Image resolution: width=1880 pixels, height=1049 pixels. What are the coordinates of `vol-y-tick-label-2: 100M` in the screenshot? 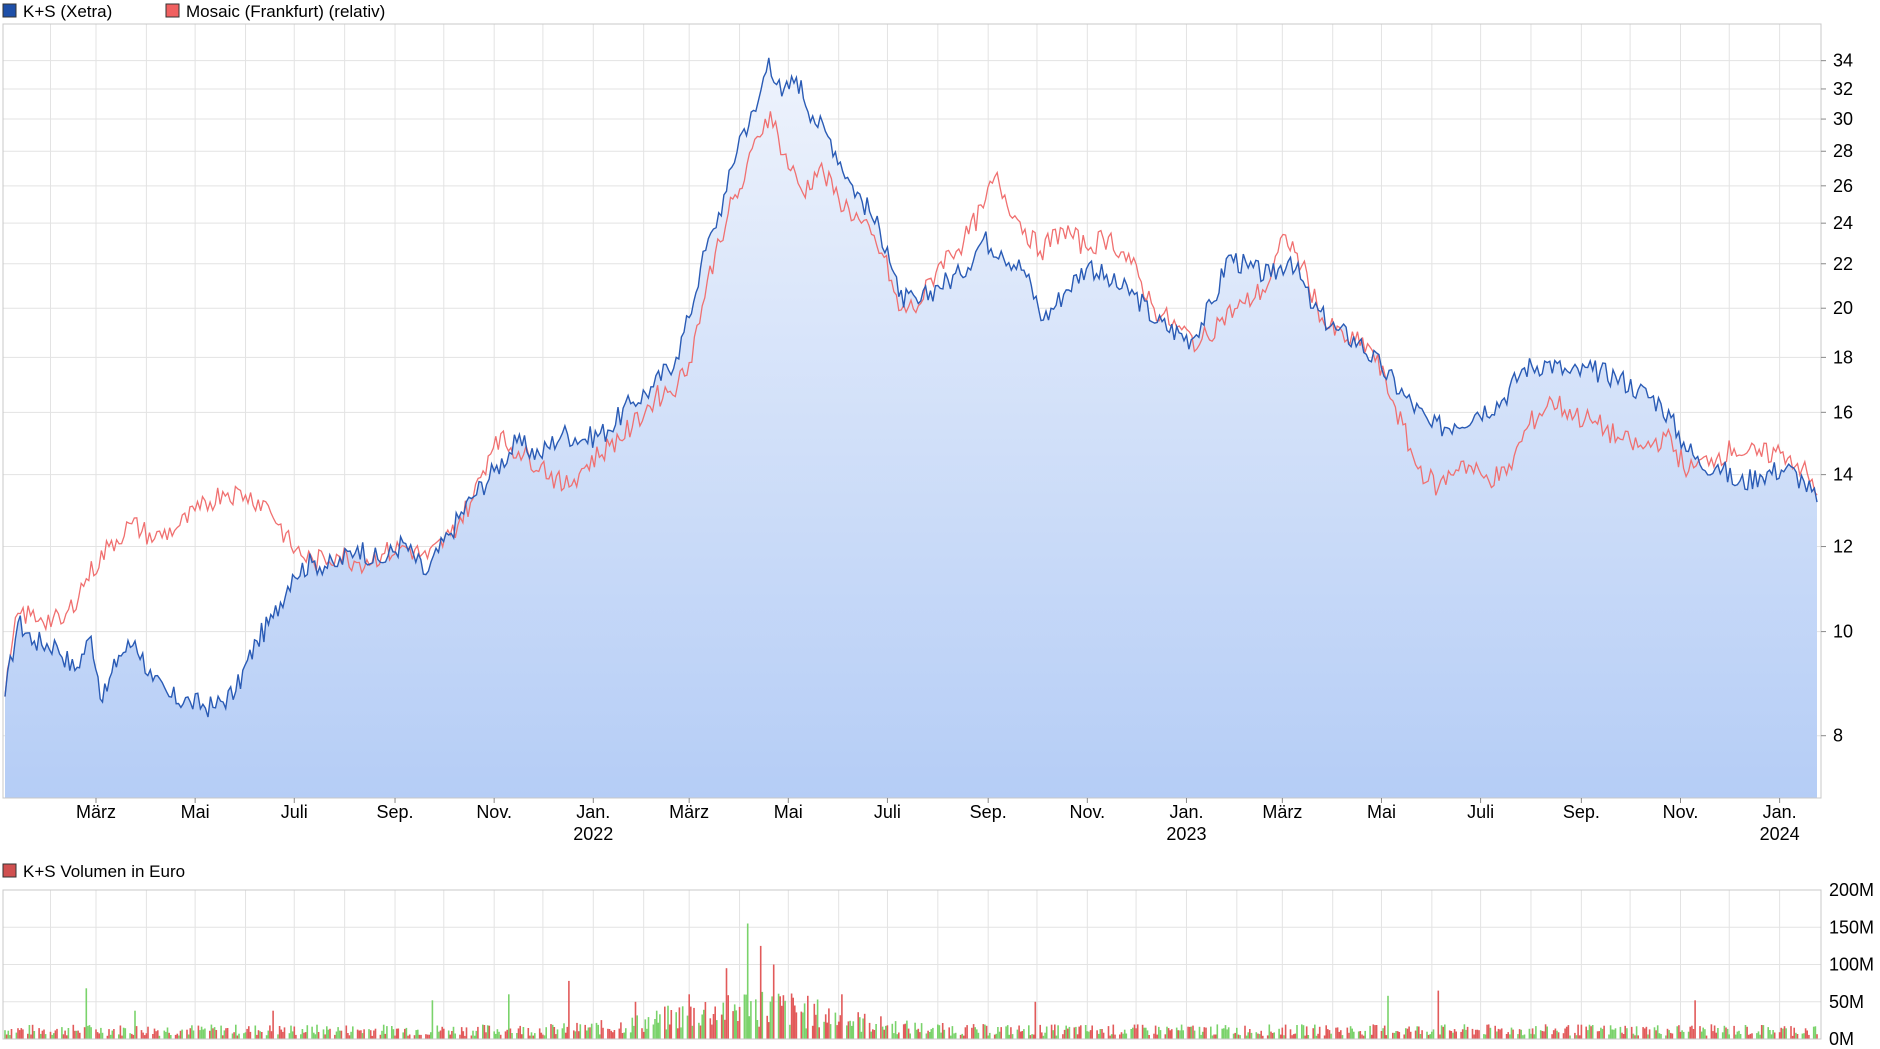 It's located at (1851, 965).